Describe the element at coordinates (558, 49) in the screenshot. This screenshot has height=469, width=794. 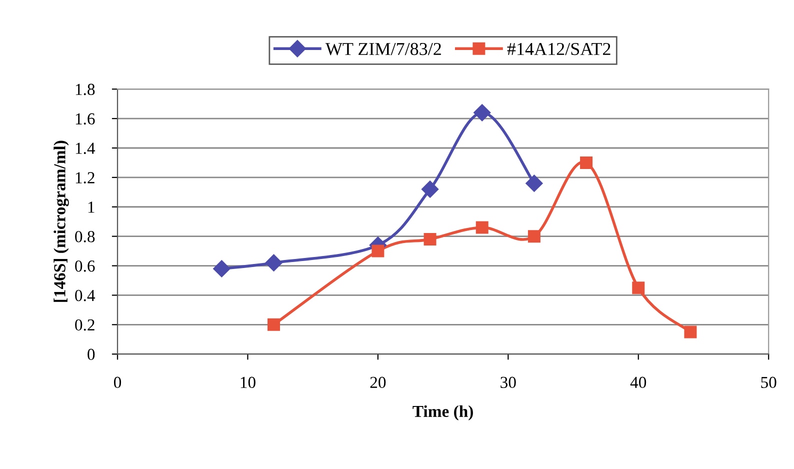
I see `legend-label: #14A12/SAT2` at that location.